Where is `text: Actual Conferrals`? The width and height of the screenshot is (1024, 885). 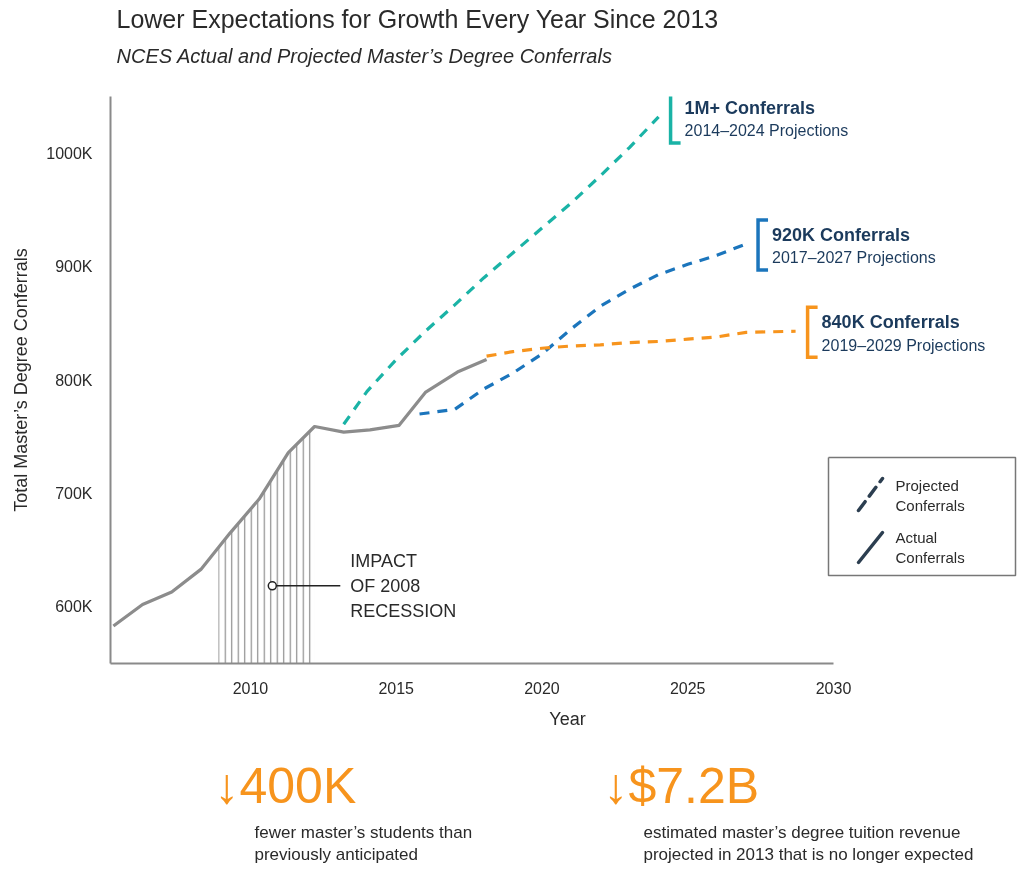 text: Actual Conferrals is located at coordinates (930, 547).